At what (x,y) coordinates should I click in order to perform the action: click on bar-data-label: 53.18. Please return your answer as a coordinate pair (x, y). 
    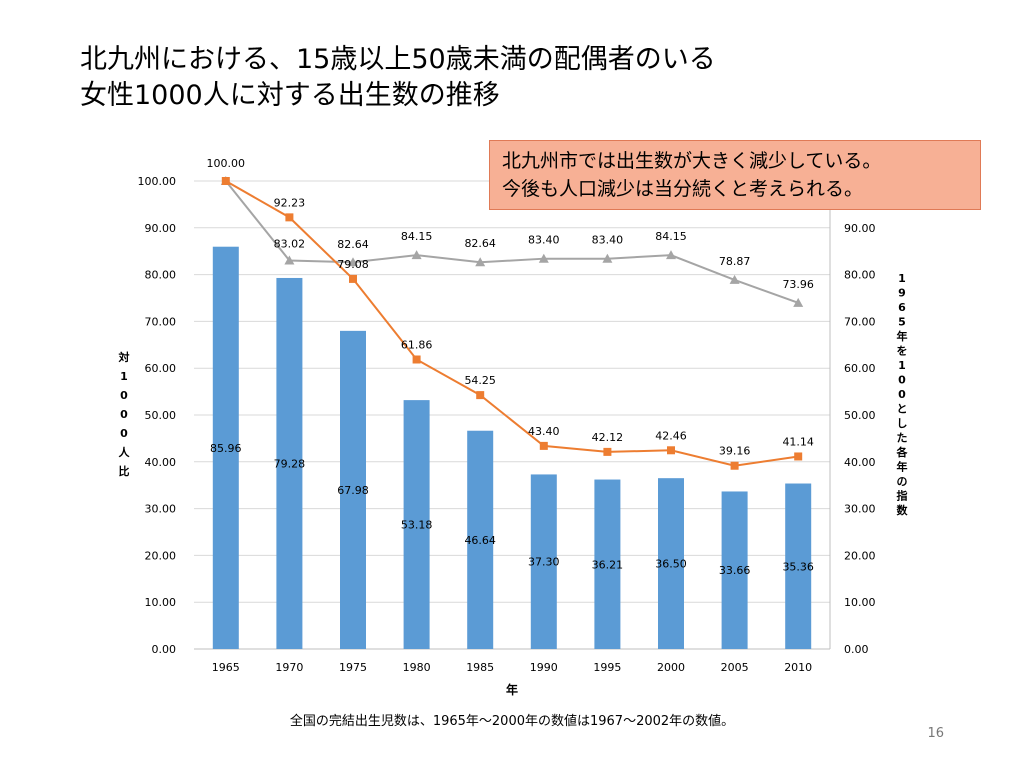
    Looking at the image, I should click on (417, 525).